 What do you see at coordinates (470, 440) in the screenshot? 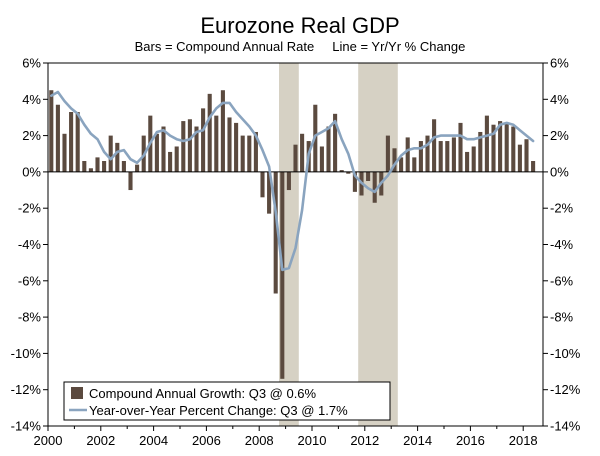
I see `x-tick-label-8: 2016` at bounding box center [470, 440].